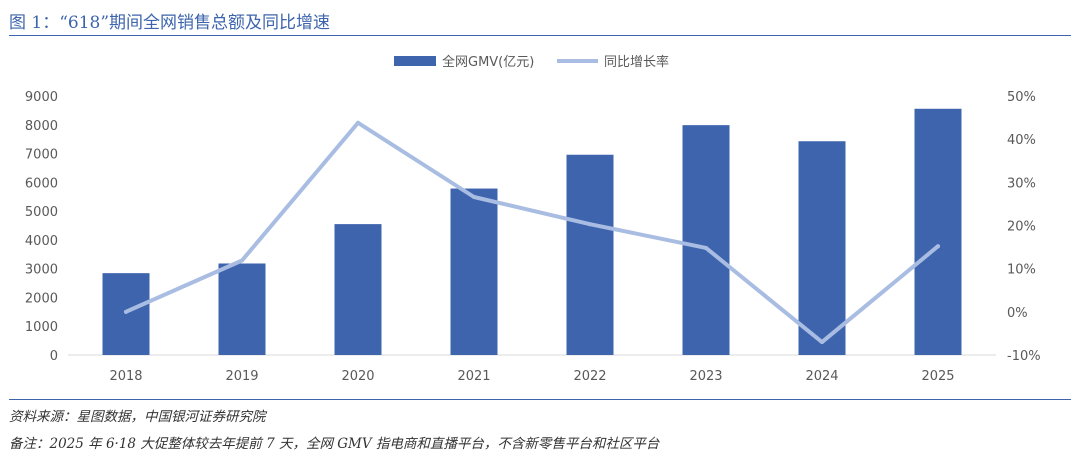  I want to click on x-axis-tick-label: 2020, so click(357, 376).